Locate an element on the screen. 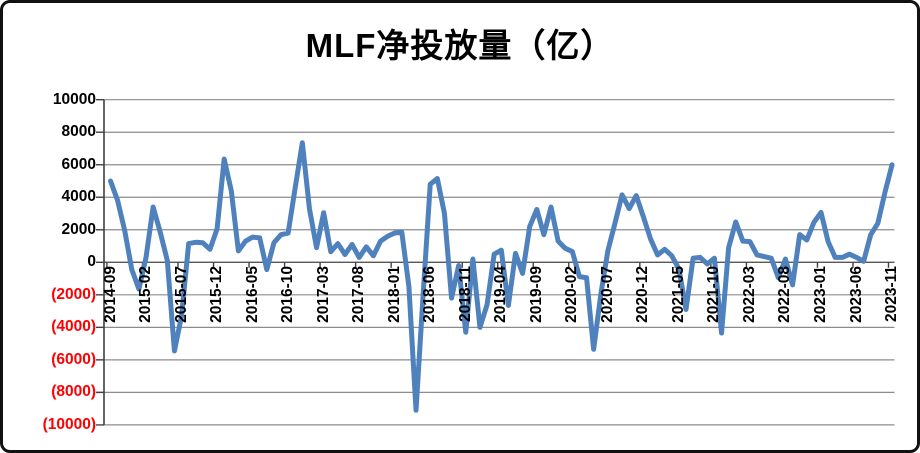  x-axis-tick-label: 2015-02 is located at coordinates (146, 294).